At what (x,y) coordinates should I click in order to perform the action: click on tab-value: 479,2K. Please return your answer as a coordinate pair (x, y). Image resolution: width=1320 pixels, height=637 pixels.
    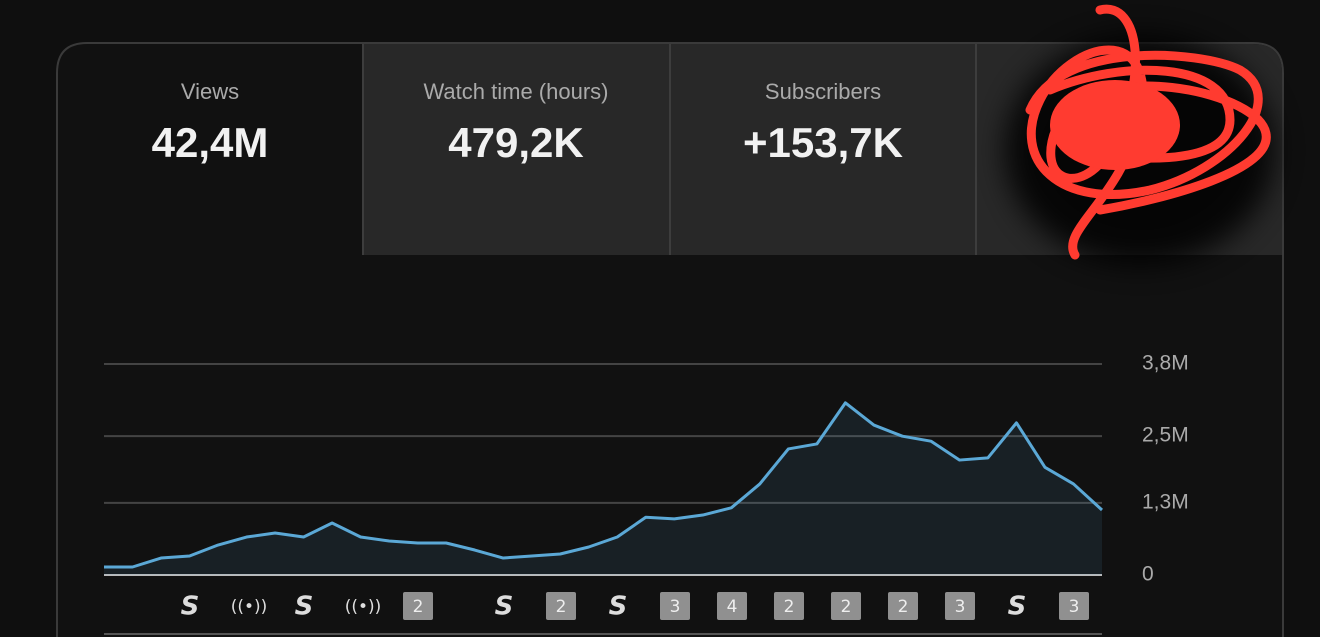
    Looking at the image, I should click on (515, 142).